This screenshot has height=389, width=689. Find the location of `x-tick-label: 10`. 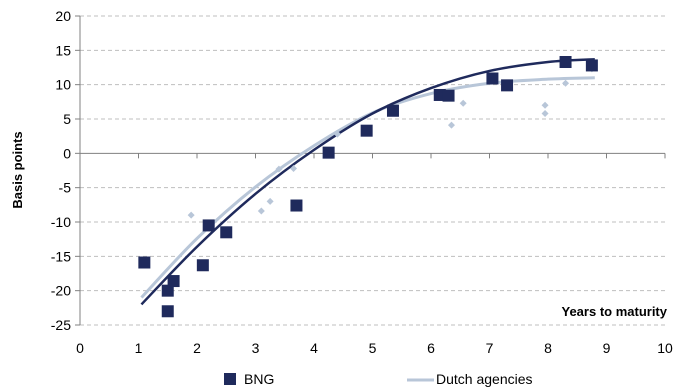

x-tick-label: 10 is located at coordinates (665, 348).